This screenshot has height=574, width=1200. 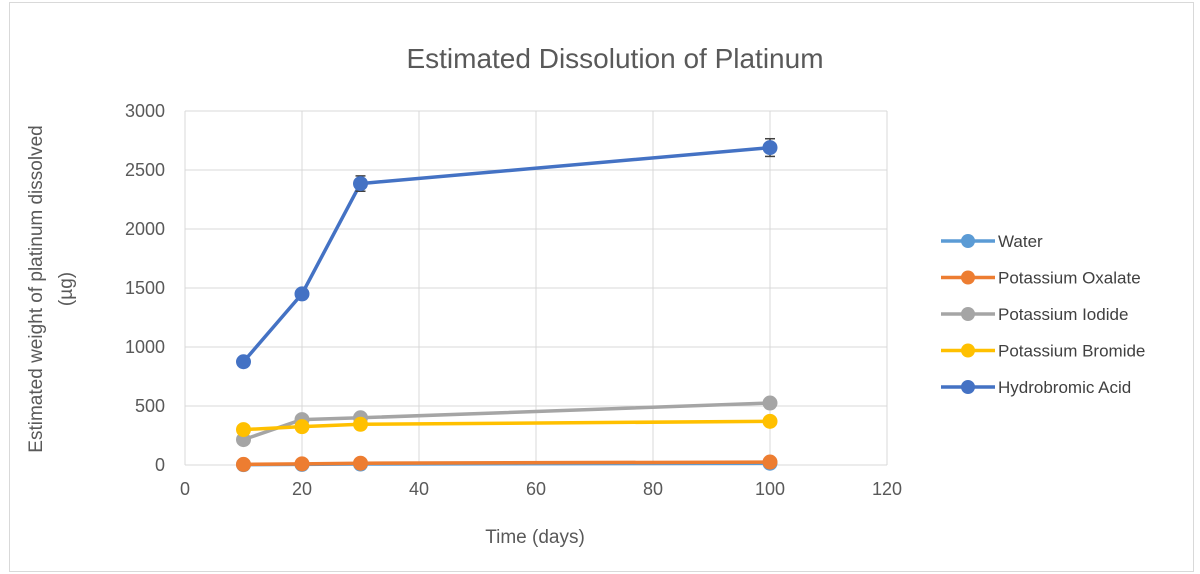 I want to click on legend-label: Potassium Bromide, so click(x=1071, y=351).